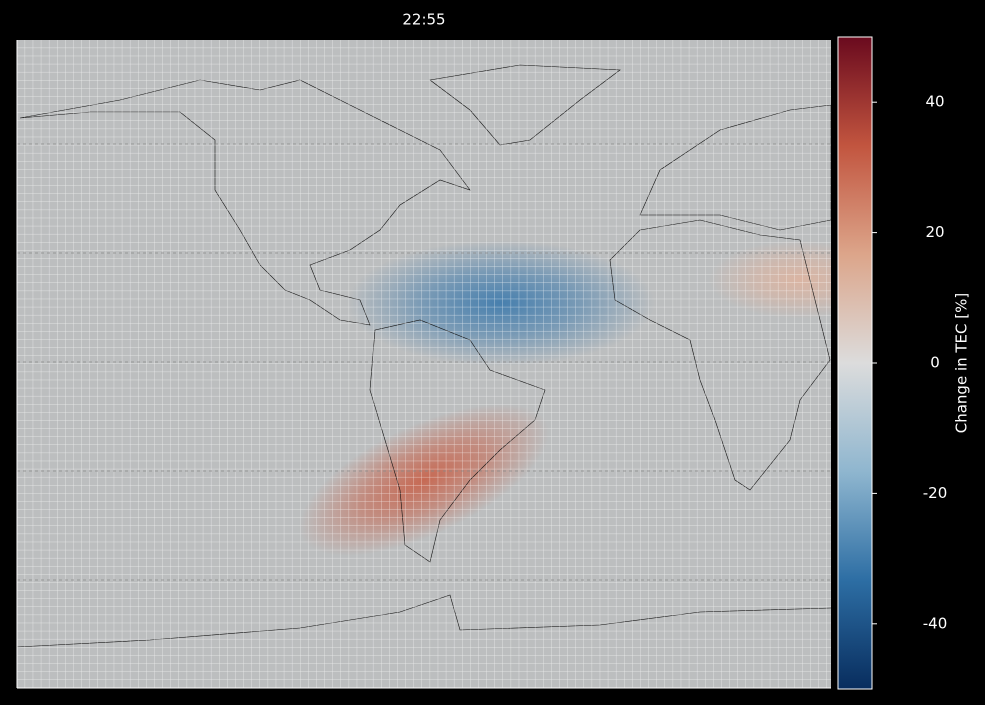  Describe the element at coordinates (935, 493) in the screenshot. I see `colorbar-tick-label: -20` at that location.